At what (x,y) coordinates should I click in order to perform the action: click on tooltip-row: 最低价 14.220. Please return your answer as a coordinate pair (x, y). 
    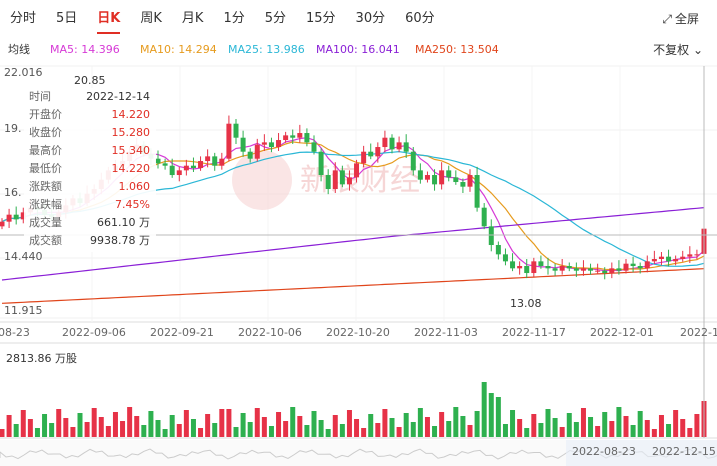
    Looking at the image, I should click on (90, 169).